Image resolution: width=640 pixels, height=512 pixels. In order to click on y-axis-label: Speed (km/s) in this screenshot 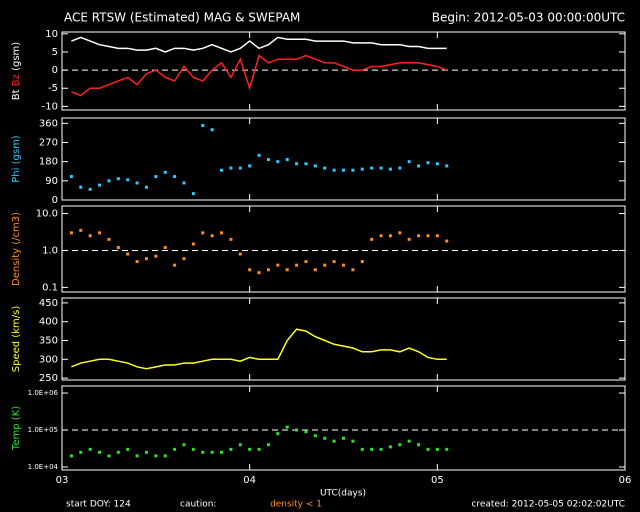, I will do `click(16, 339)`.